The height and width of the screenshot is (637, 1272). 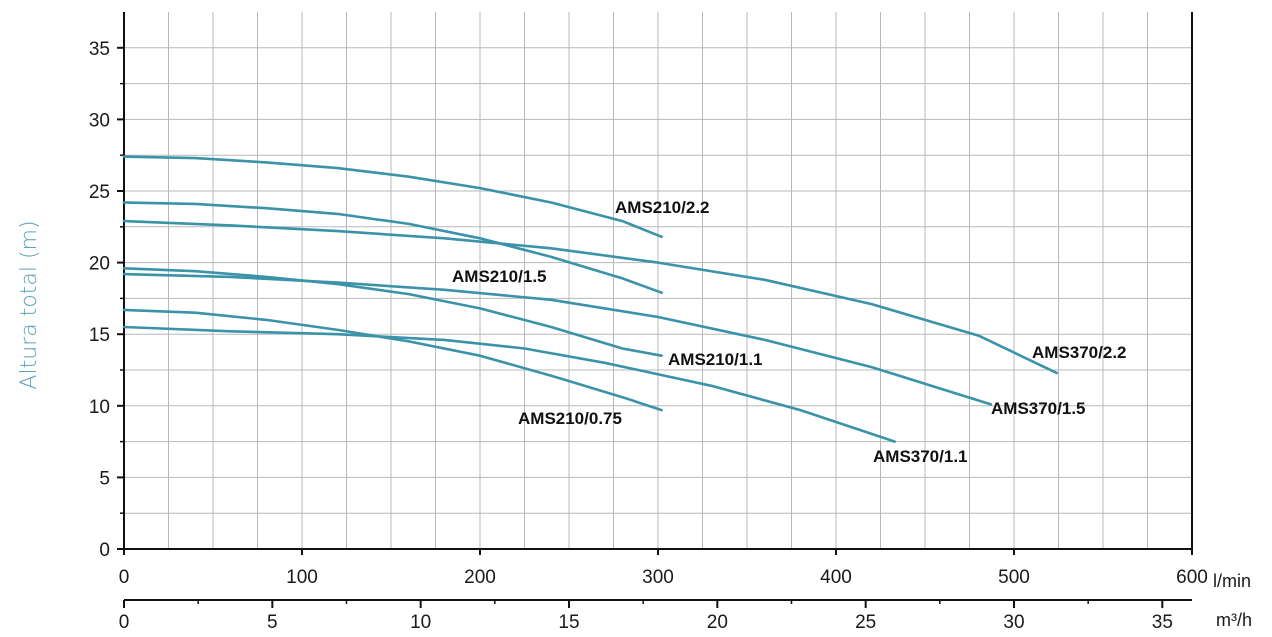 What do you see at coordinates (499, 276) in the screenshot?
I see `series-label-ams210-1-5: AMS210/1.5` at bounding box center [499, 276].